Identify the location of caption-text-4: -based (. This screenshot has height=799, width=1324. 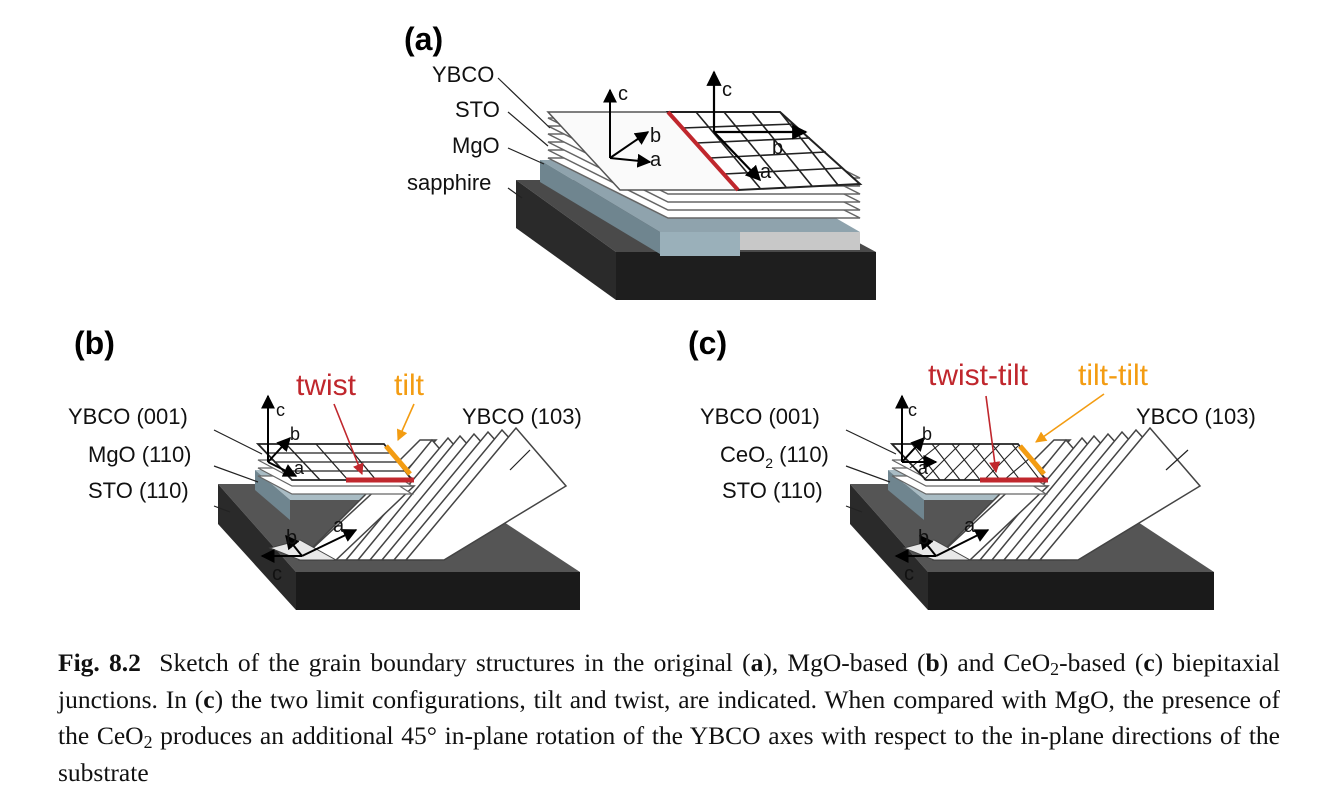
(1101, 662).